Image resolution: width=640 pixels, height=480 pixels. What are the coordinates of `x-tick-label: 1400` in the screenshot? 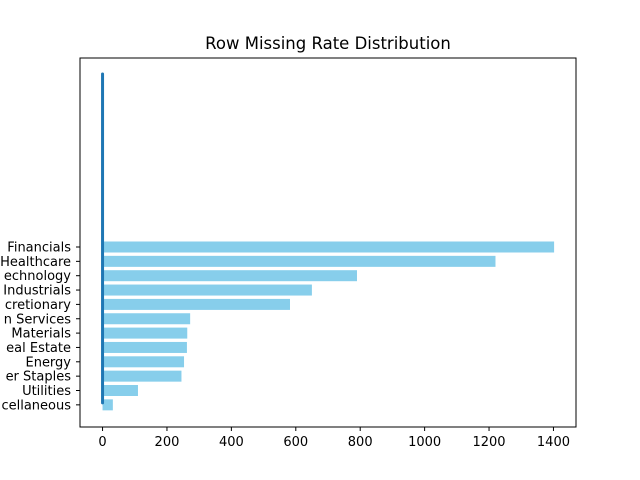 It's located at (553, 442).